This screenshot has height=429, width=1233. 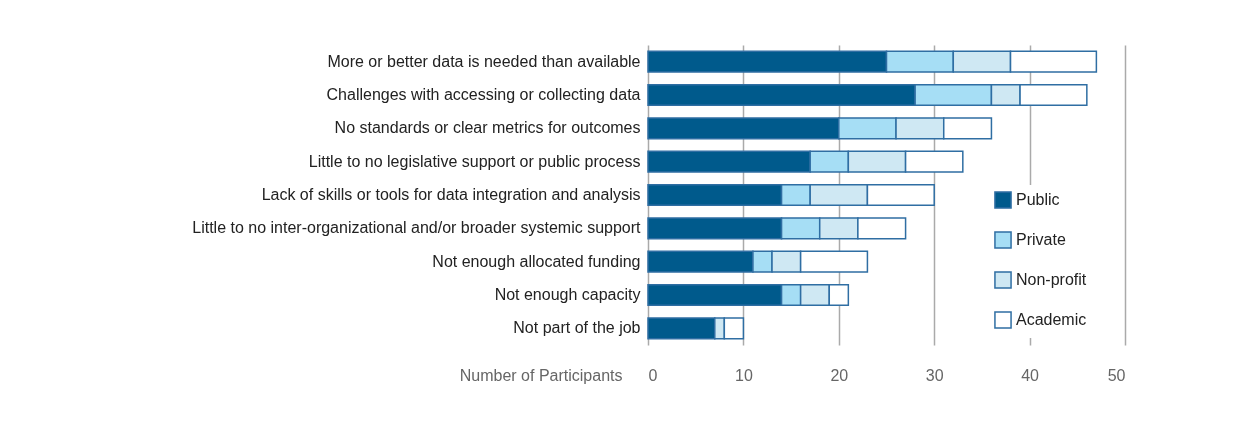 What do you see at coordinates (839, 375) in the screenshot?
I see `x-tick-label: 20` at bounding box center [839, 375].